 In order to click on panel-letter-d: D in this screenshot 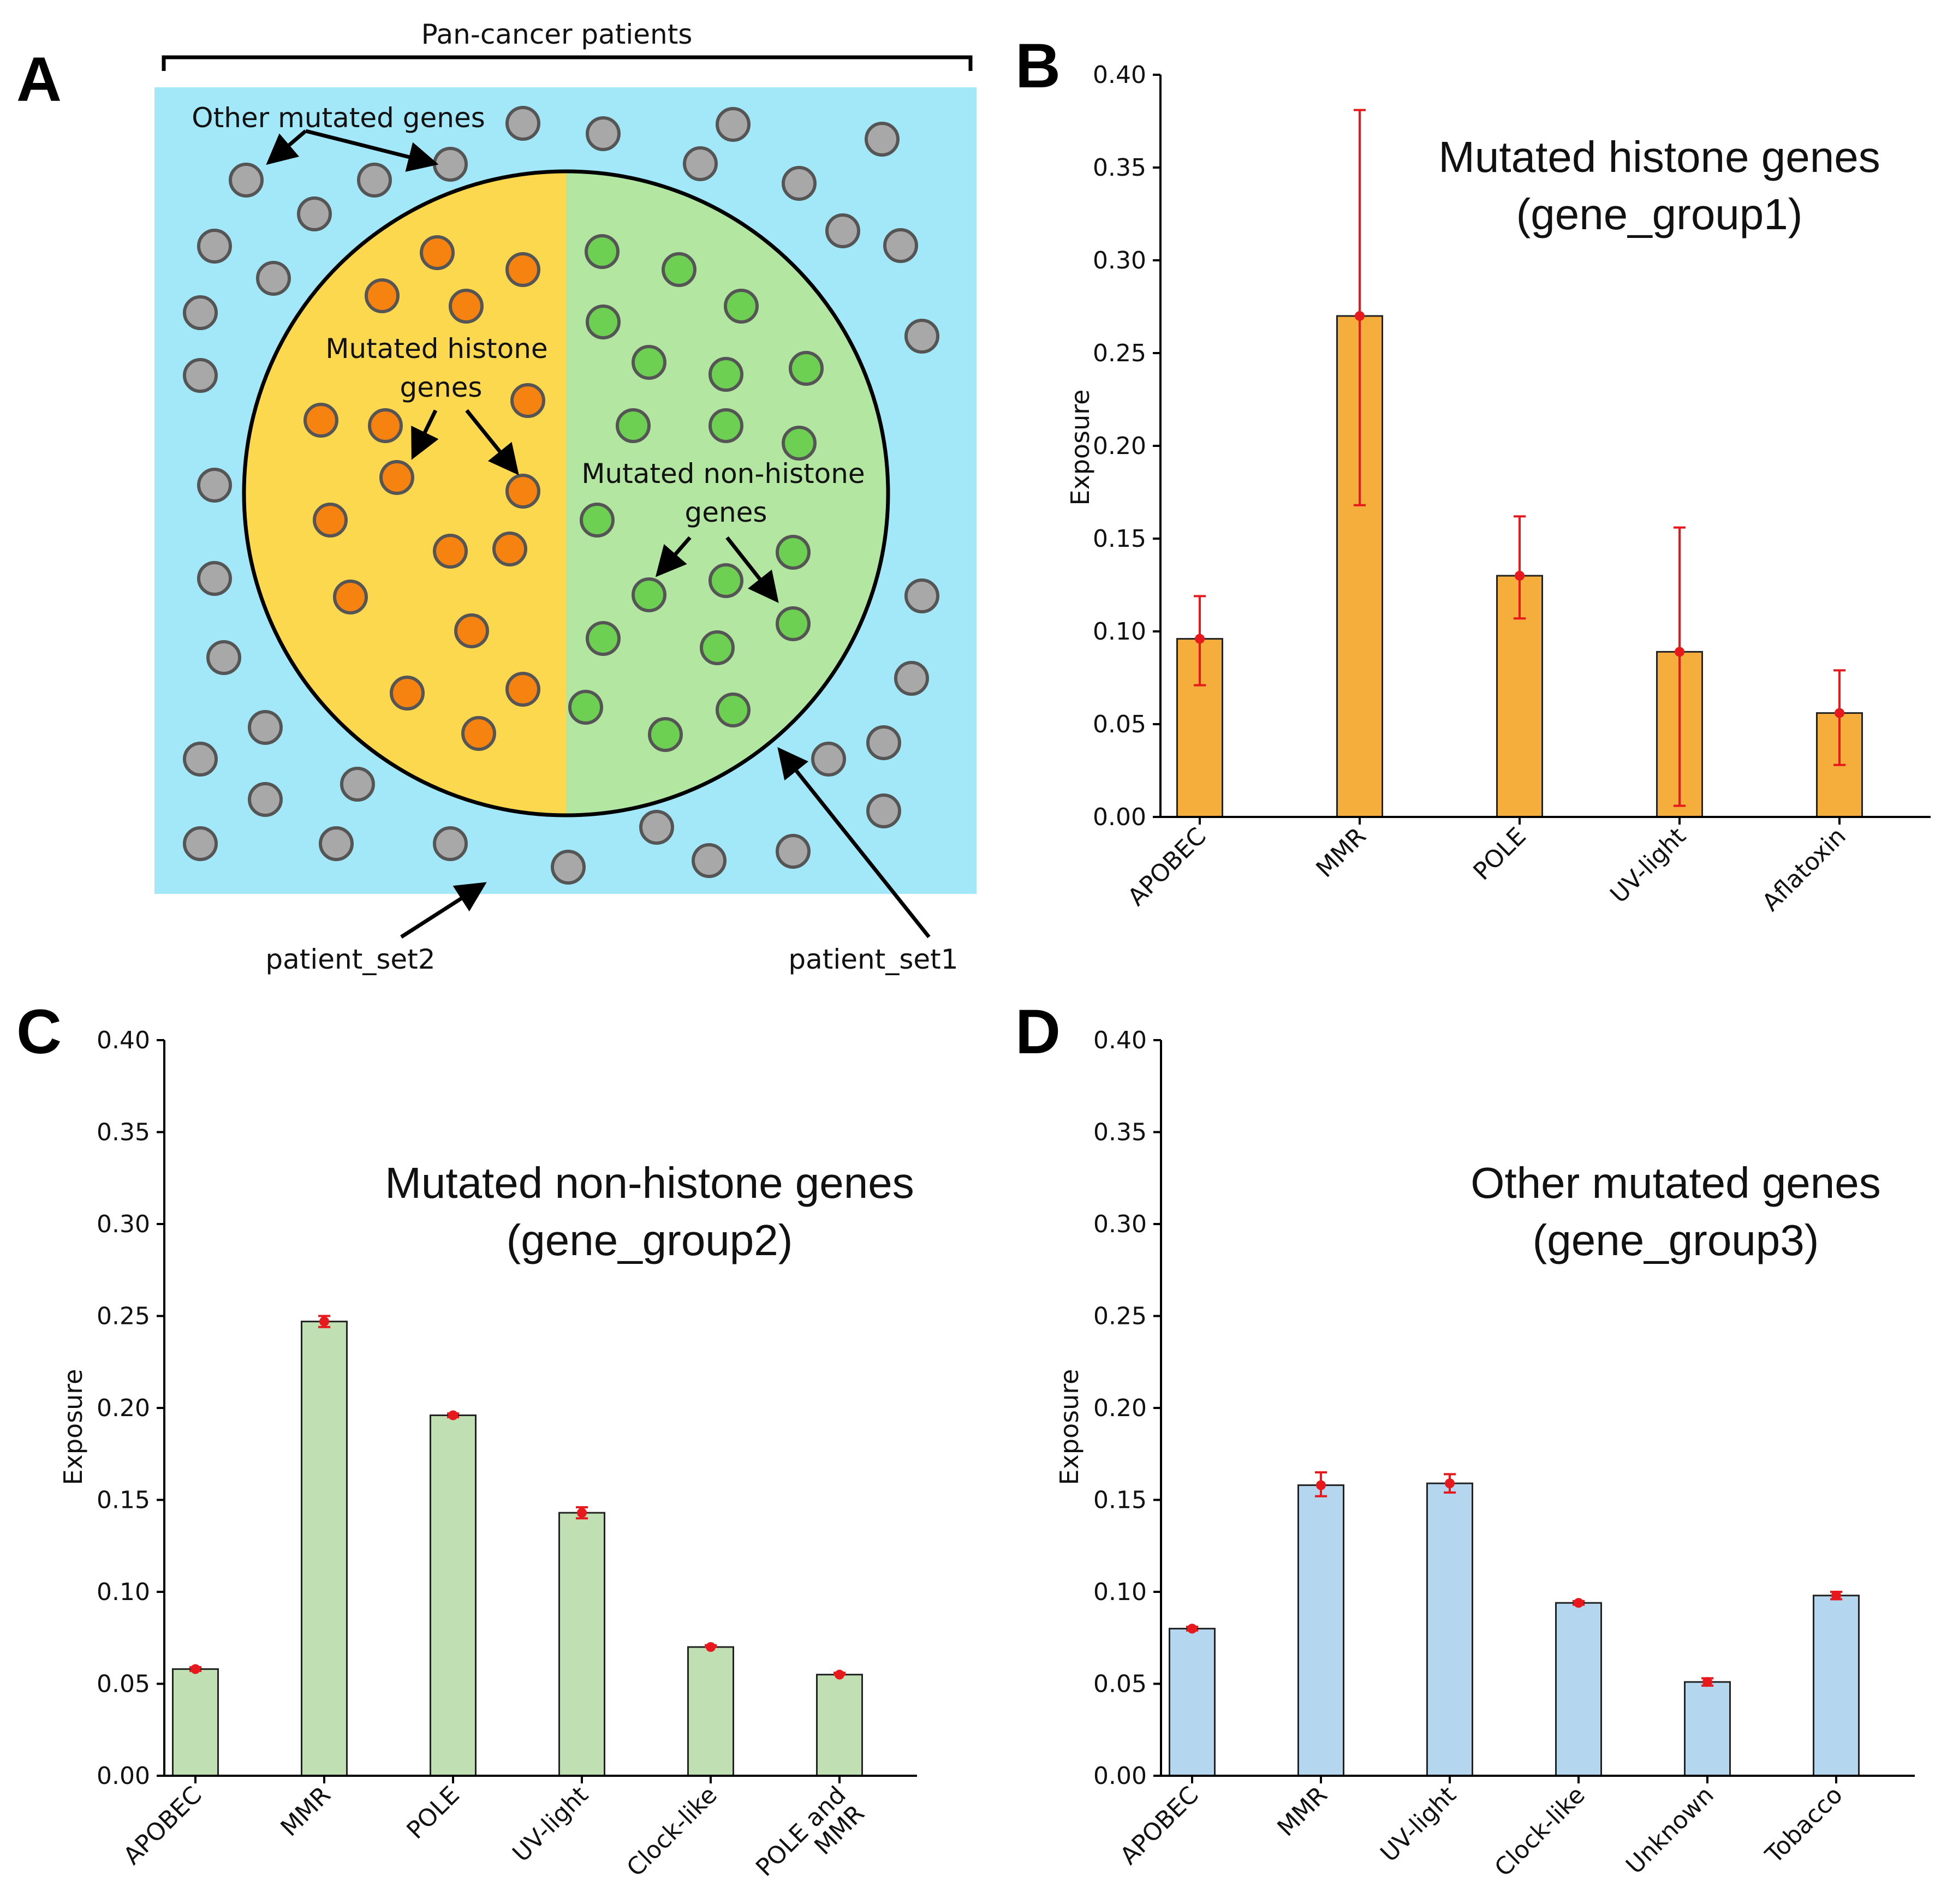, I will do `click(1038, 1032)`.